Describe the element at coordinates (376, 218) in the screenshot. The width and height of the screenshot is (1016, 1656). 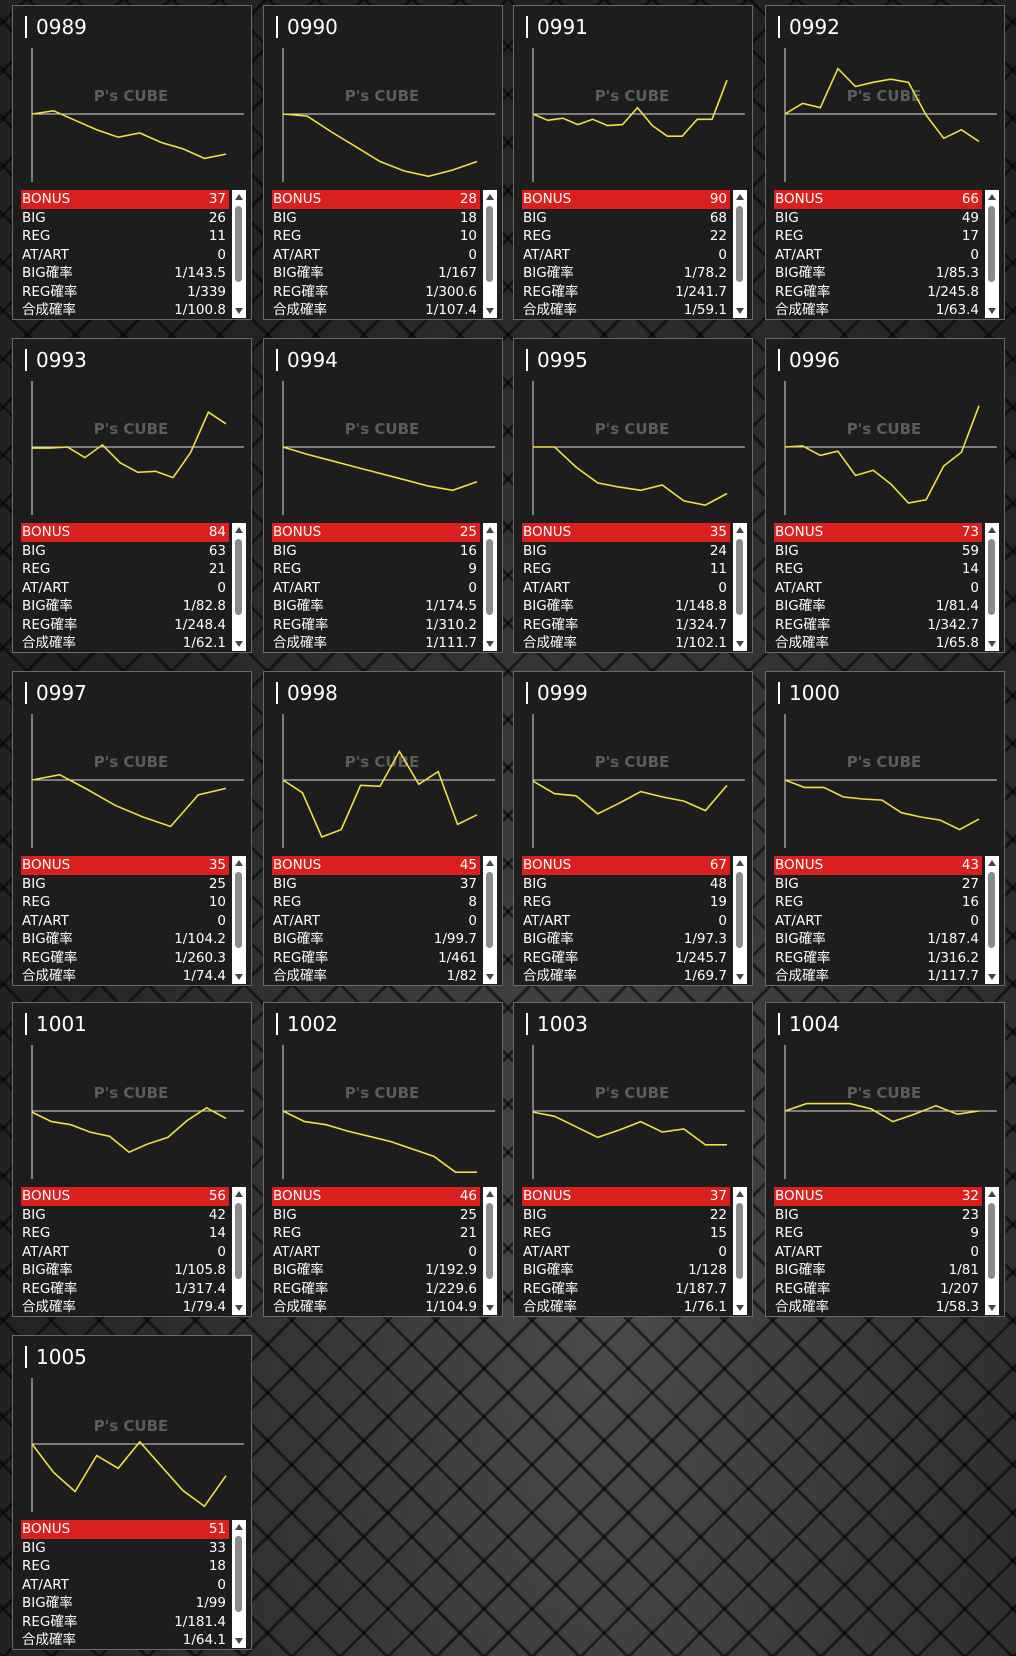
I see `stat-row: BIG 18` at that location.